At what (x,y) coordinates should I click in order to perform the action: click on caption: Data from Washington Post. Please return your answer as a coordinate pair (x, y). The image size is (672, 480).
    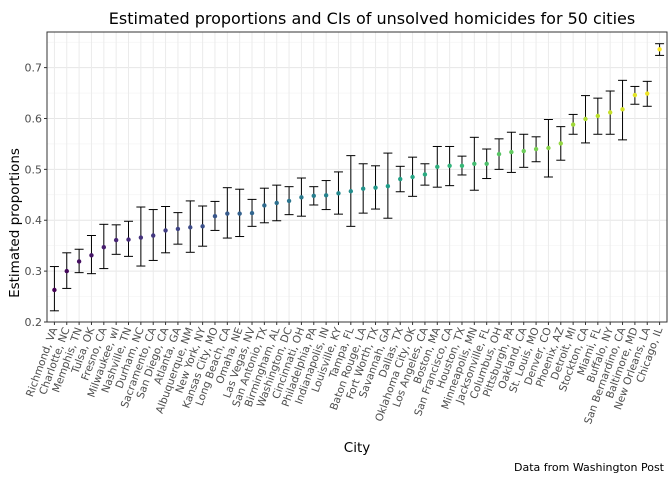
    Looking at the image, I should click on (589, 467).